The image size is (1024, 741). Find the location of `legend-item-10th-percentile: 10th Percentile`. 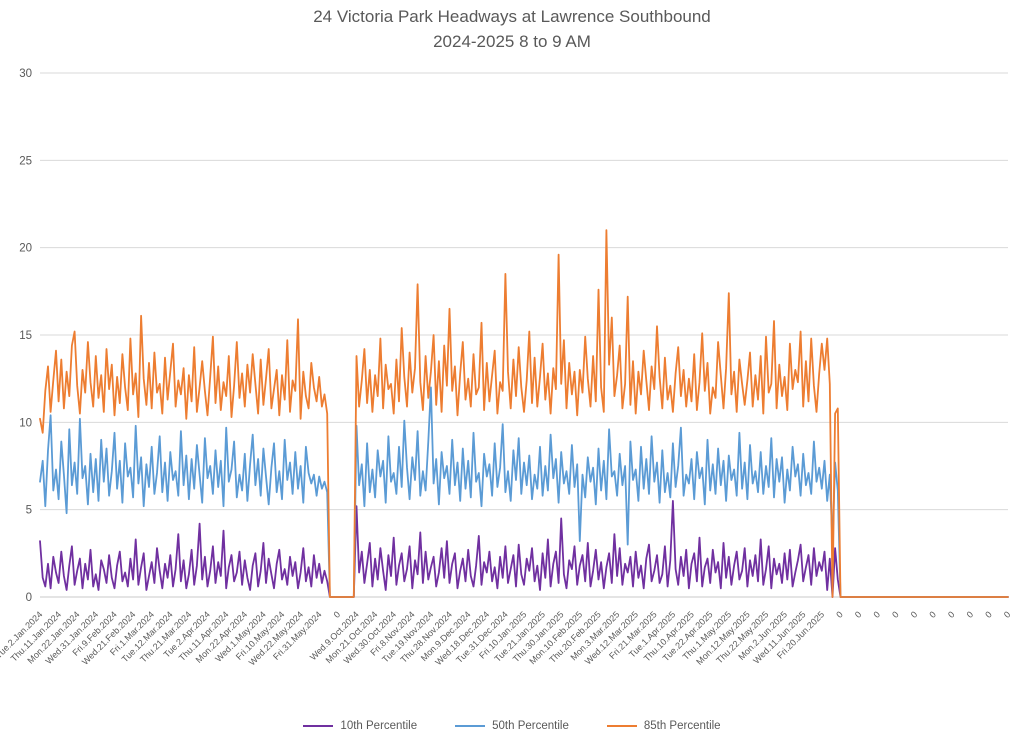

legend-item-10th-percentile: 10th Percentile is located at coordinates (360, 726).